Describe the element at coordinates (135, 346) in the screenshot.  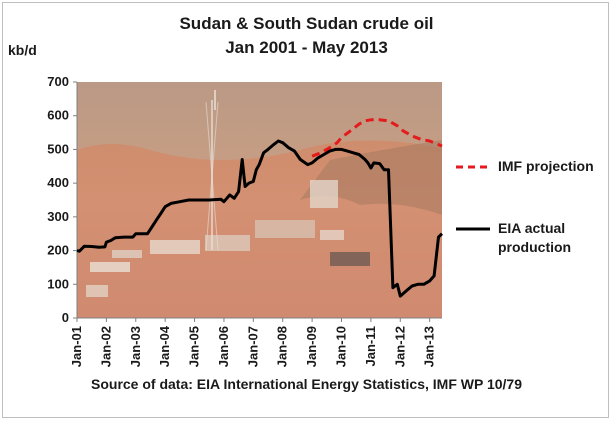
I see `x-tick-label: Jan-03` at that location.